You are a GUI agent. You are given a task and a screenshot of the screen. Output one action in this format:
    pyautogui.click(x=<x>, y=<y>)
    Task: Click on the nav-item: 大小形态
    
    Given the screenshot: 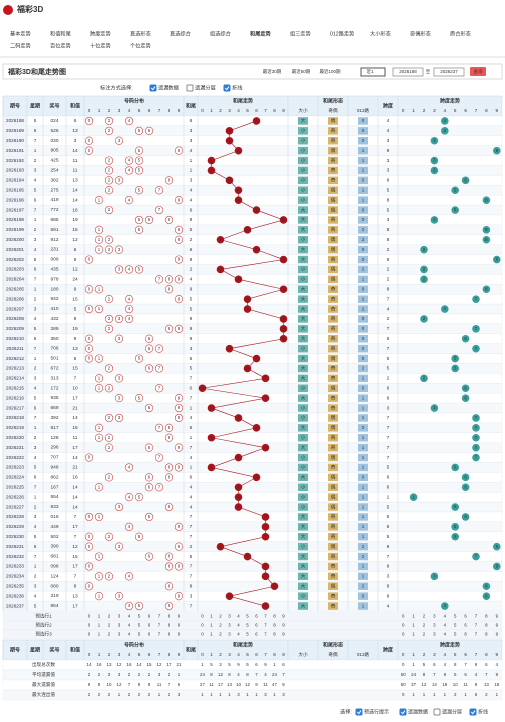 What is the action you would take?
    pyautogui.click(x=380, y=33)
    